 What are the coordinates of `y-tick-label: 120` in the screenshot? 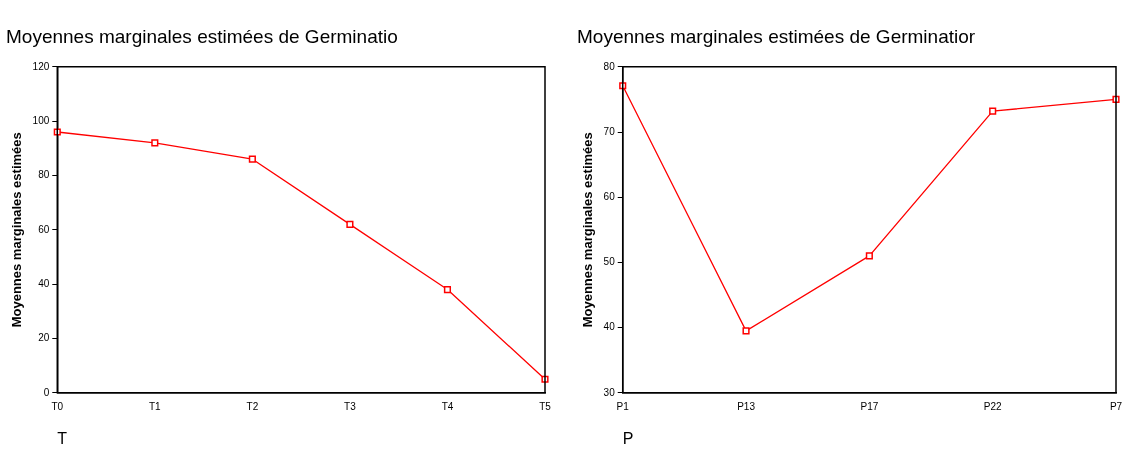 It's located at (41, 66).